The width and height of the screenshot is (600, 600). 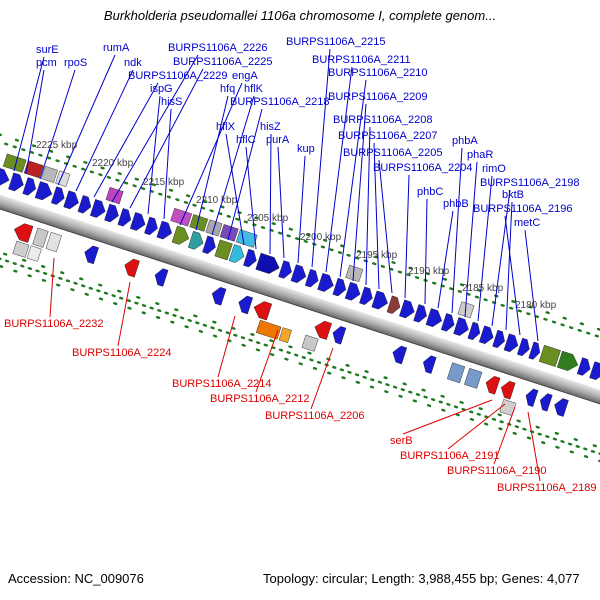 I want to click on gene-label-bottom: BURPS1106A_2190, so click(x=496, y=471).